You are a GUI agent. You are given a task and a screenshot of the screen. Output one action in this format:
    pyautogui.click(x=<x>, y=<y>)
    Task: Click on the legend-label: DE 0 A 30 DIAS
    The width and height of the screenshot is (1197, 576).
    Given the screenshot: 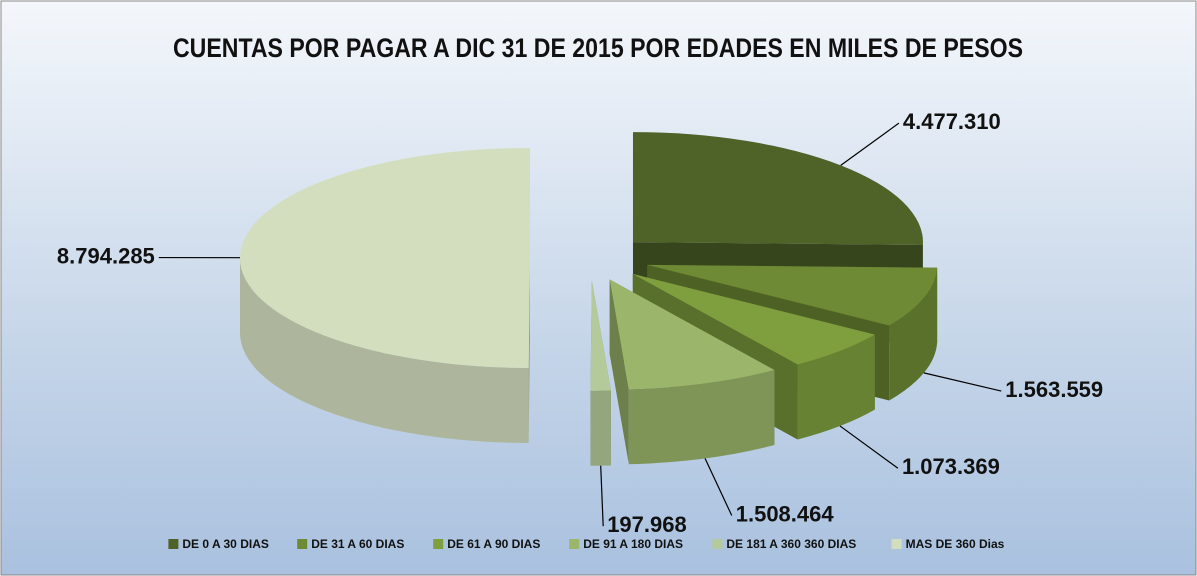 What is the action you would take?
    pyautogui.click(x=225, y=544)
    